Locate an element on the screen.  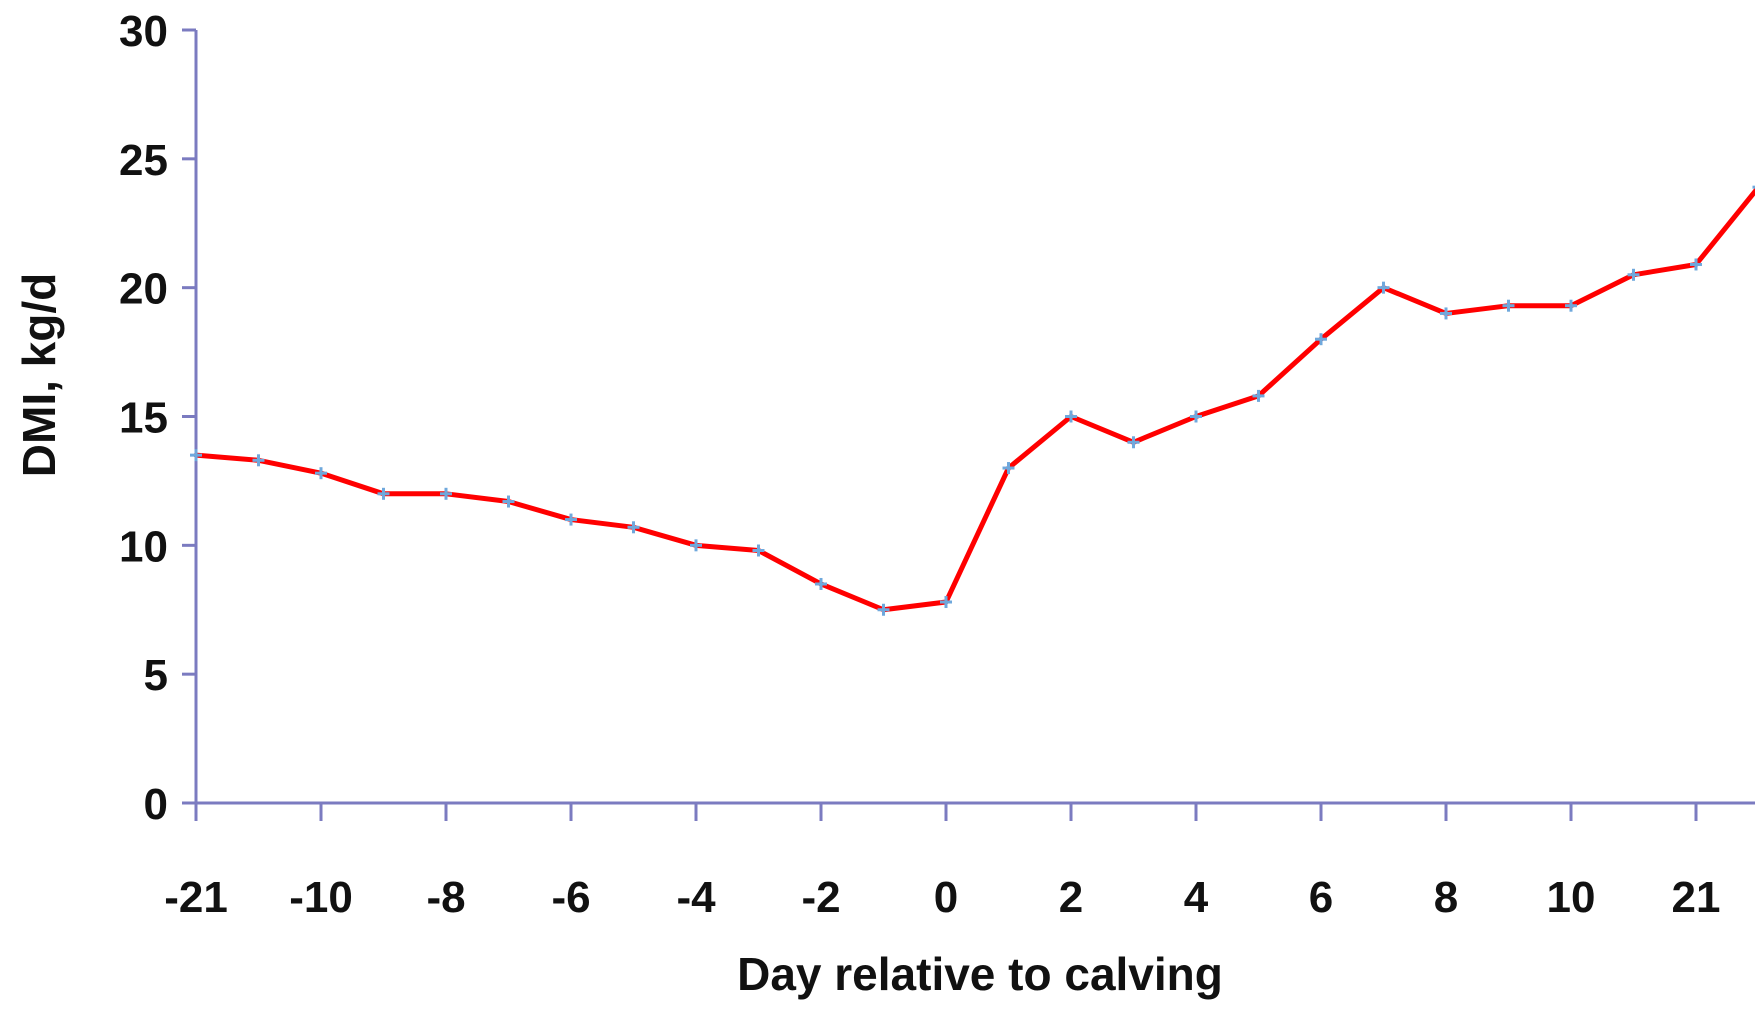
x-tick-label: 10 is located at coordinates (1571, 897).